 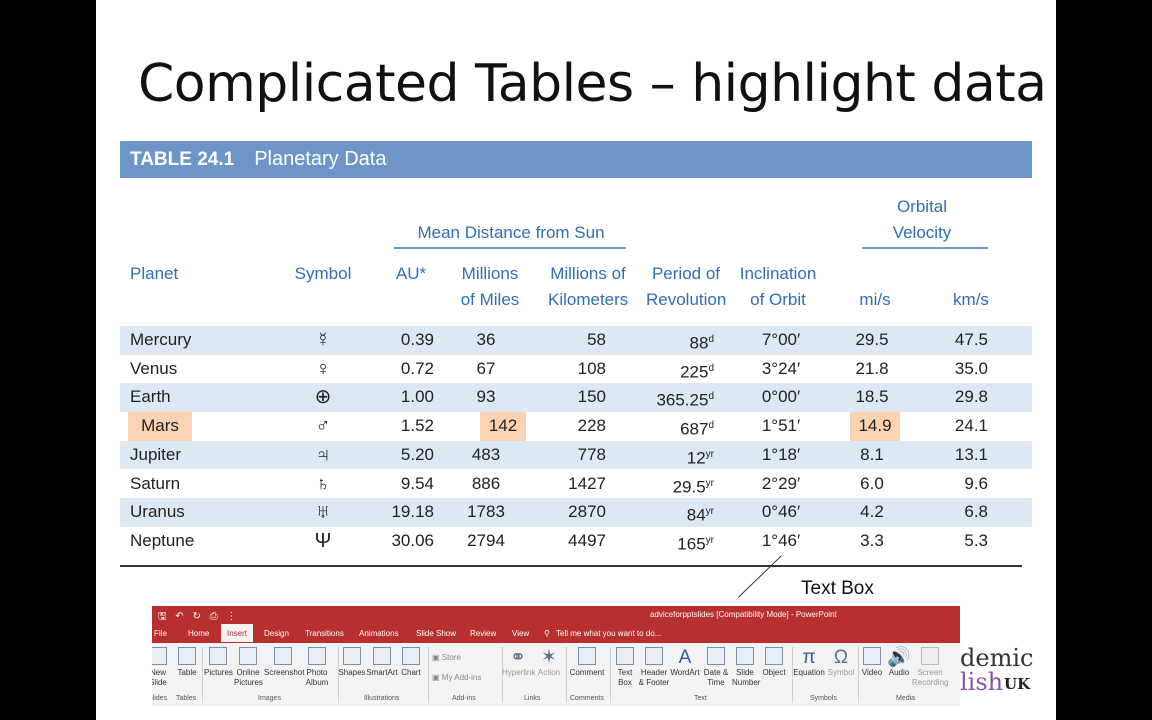 What do you see at coordinates (809, 662) in the screenshot?
I see `equation-button: π Equation` at bounding box center [809, 662].